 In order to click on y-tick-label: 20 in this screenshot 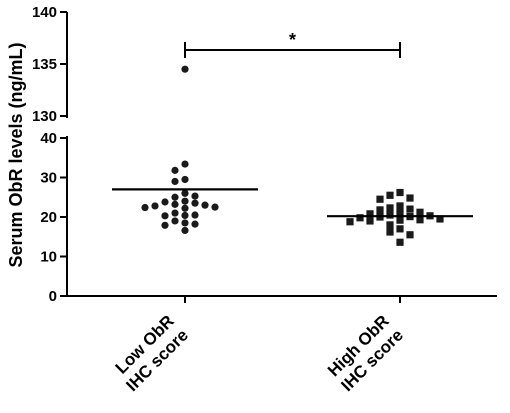, I will do `click(48, 217)`.